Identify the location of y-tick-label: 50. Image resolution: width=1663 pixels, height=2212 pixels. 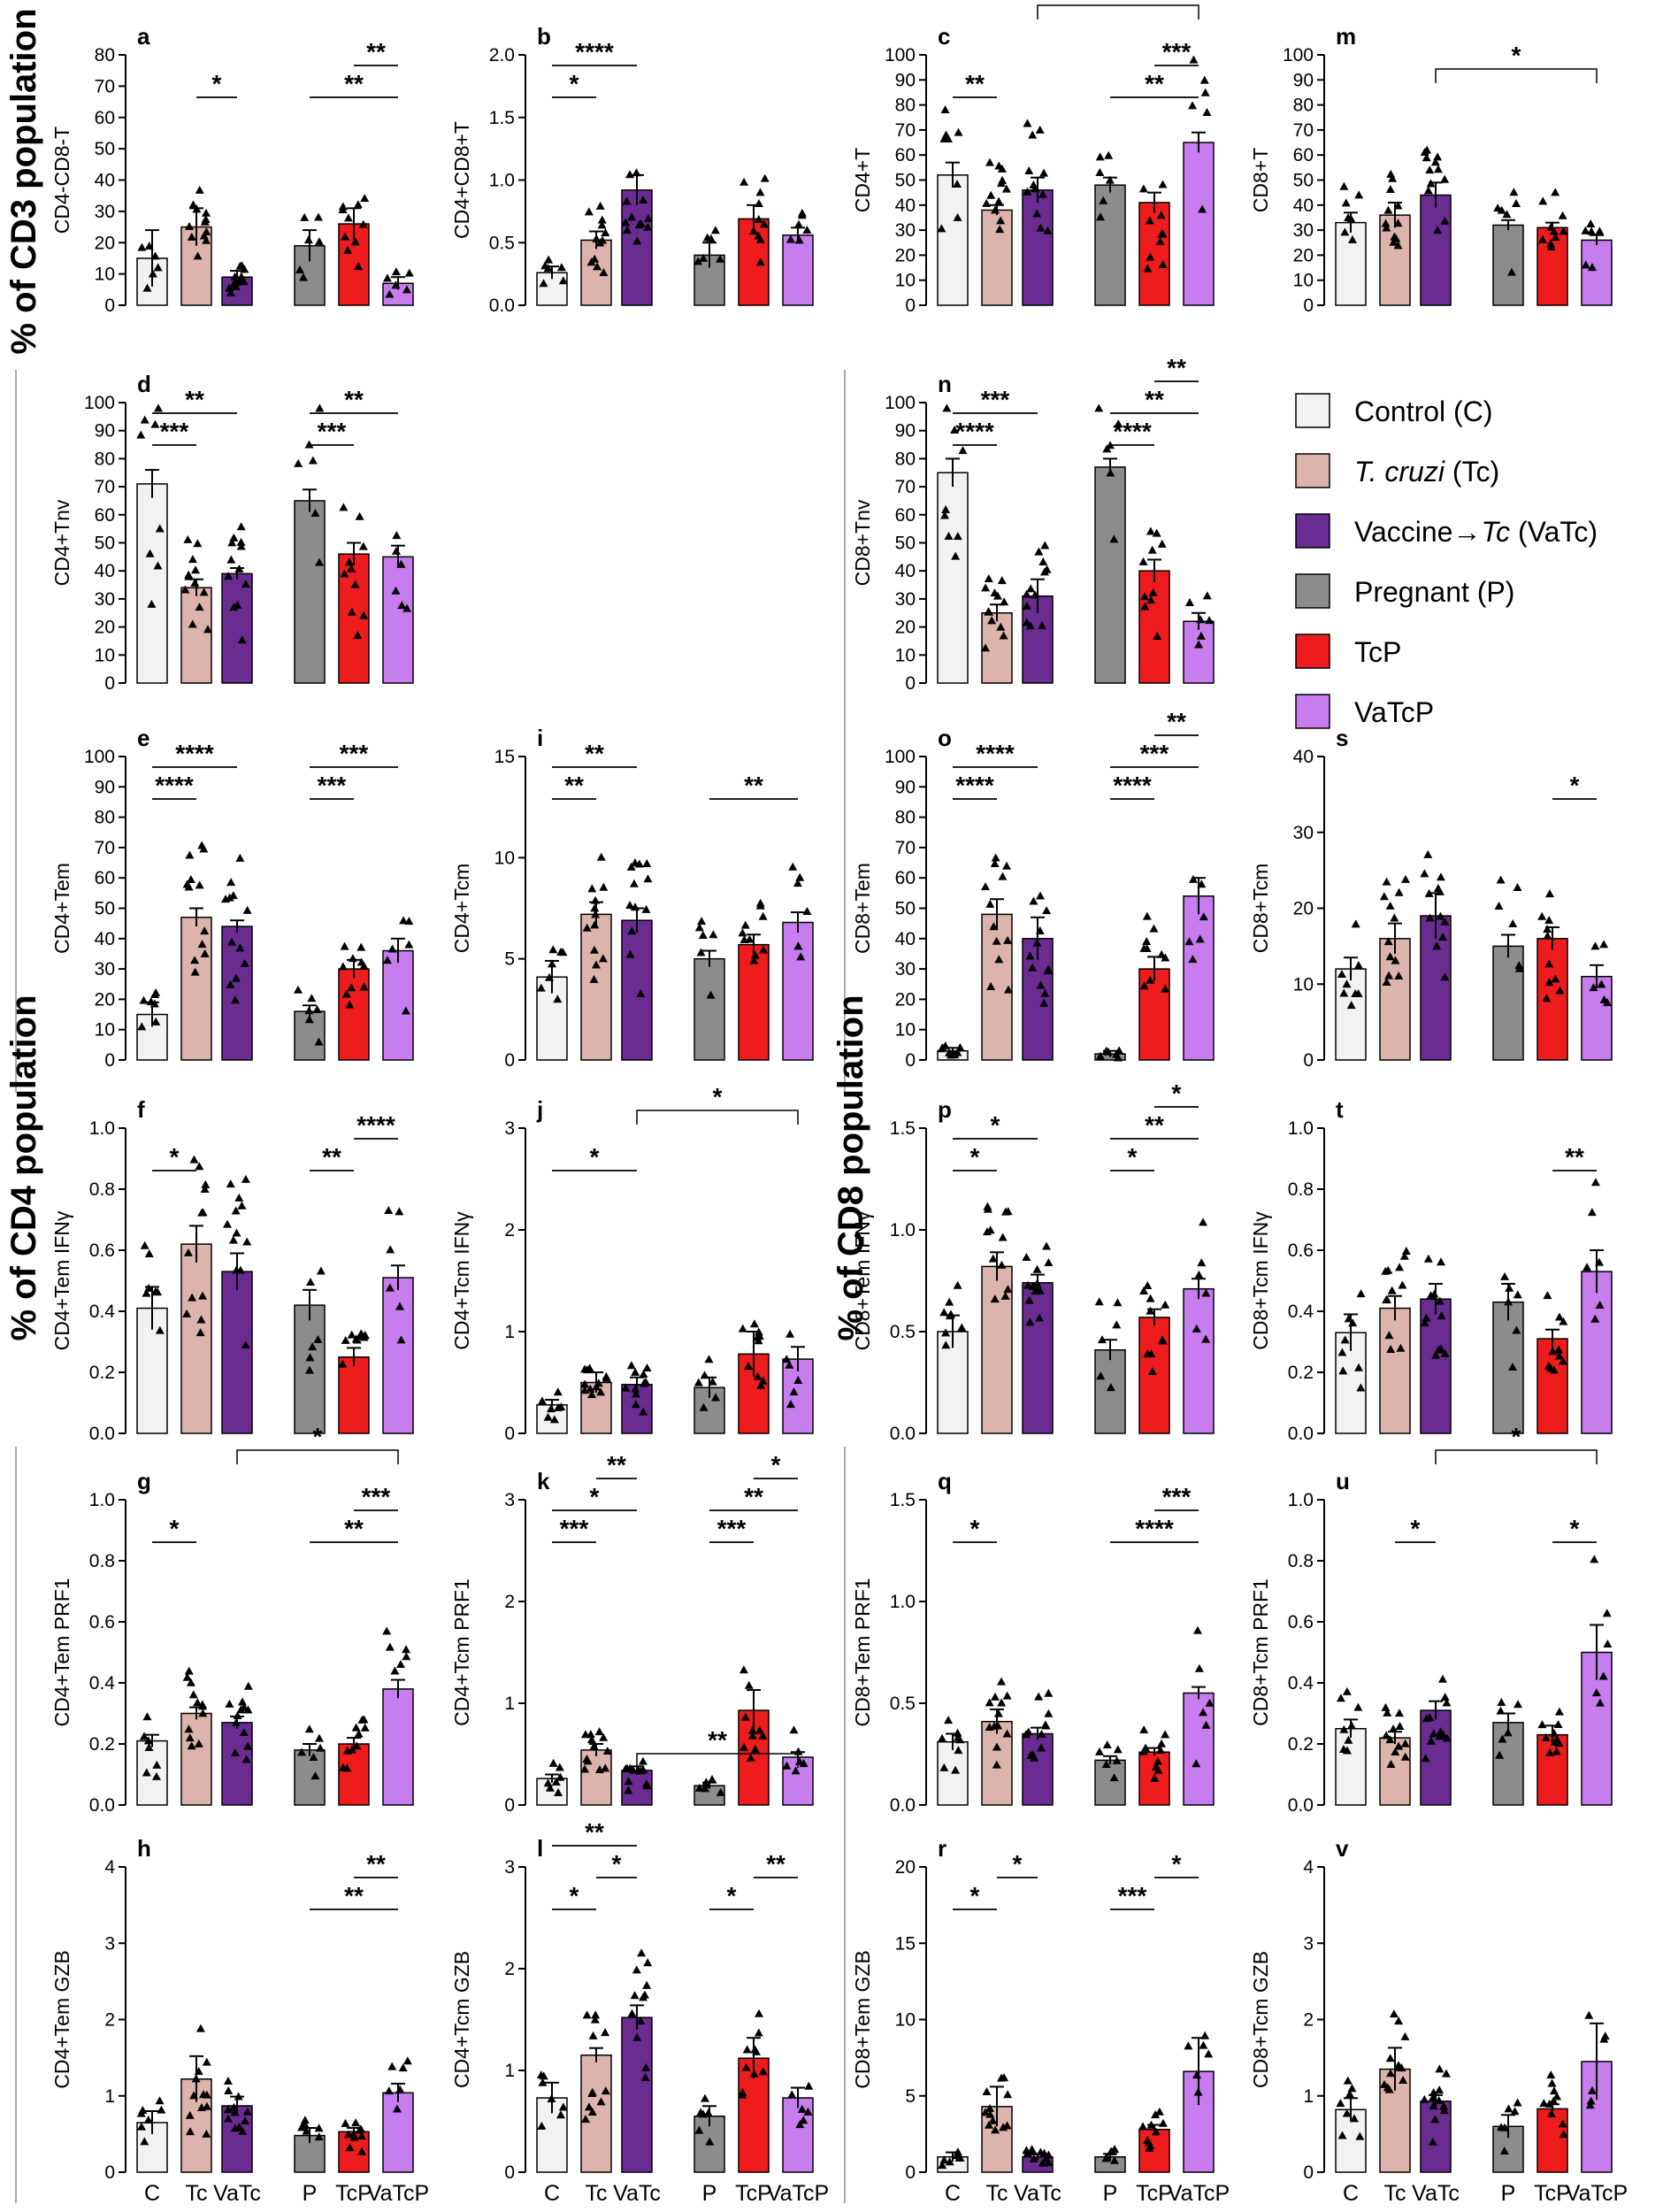
(1304, 181).